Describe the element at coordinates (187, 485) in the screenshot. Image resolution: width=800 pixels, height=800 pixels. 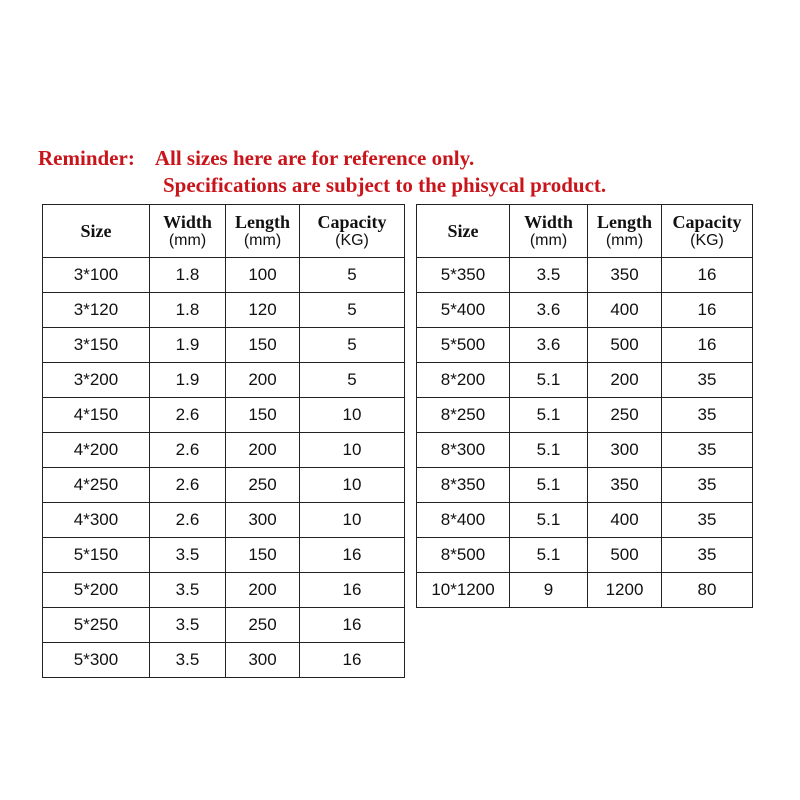
I see `cell-width: 2.6` at that location.